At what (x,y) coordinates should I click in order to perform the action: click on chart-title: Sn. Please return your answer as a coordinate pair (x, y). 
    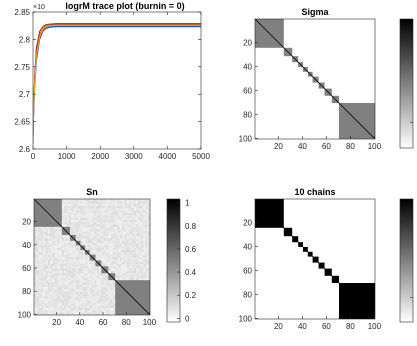
    Looking at the image, I should click on (92, 192).